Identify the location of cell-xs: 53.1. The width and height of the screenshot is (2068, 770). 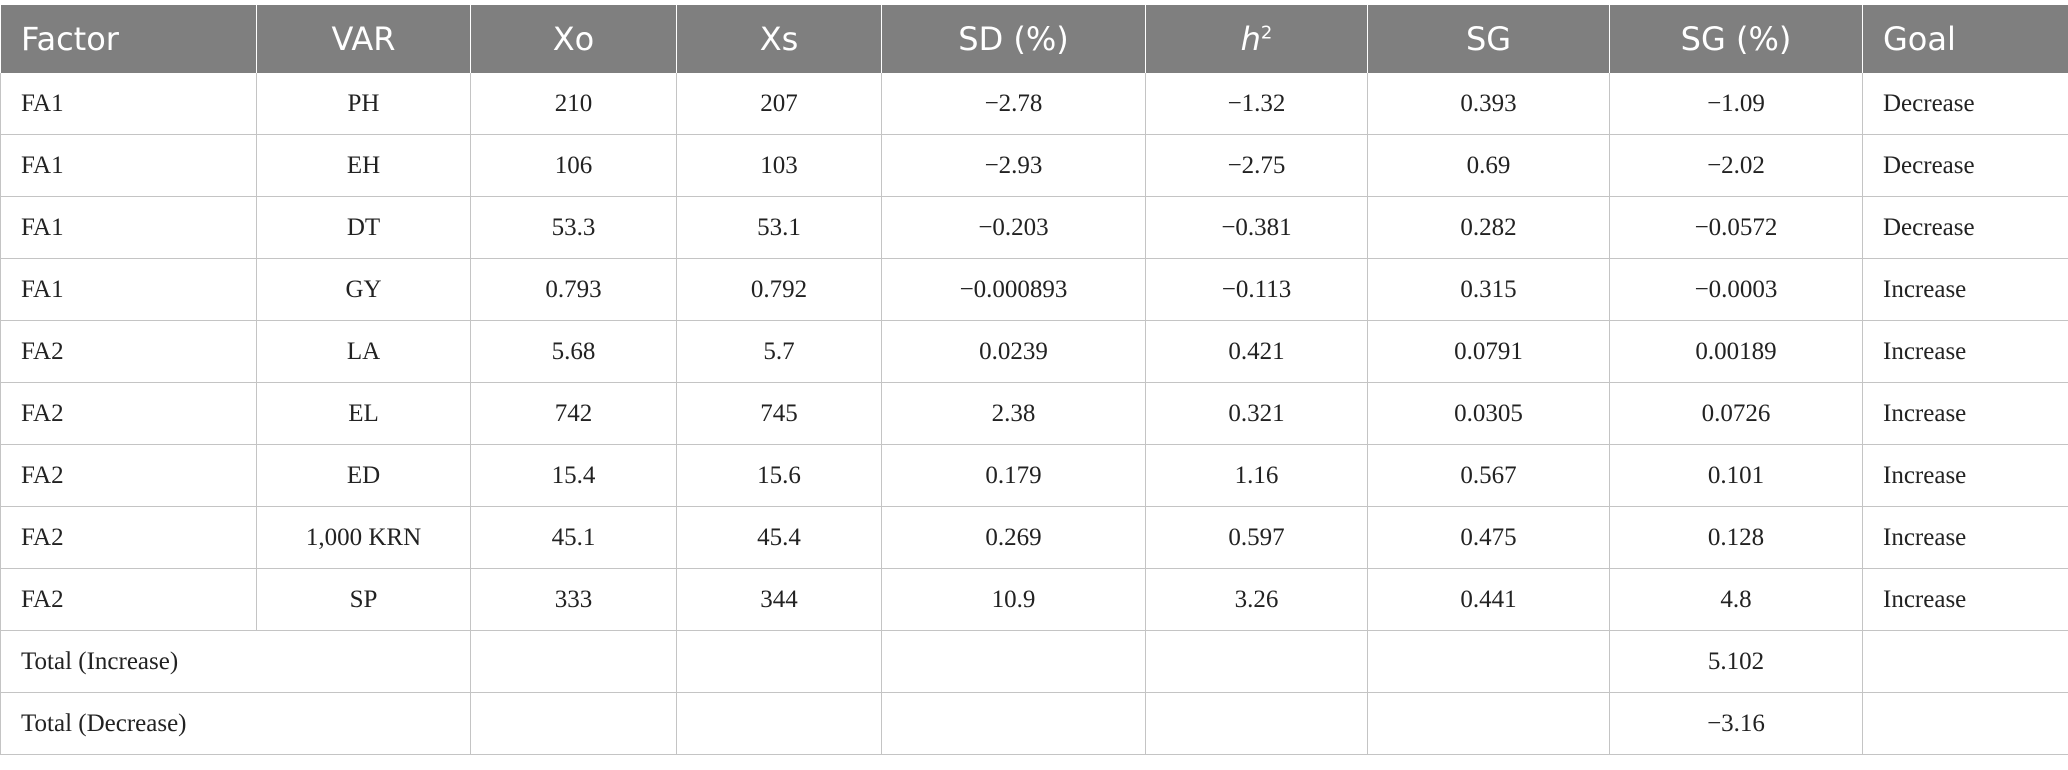
(779, 227).